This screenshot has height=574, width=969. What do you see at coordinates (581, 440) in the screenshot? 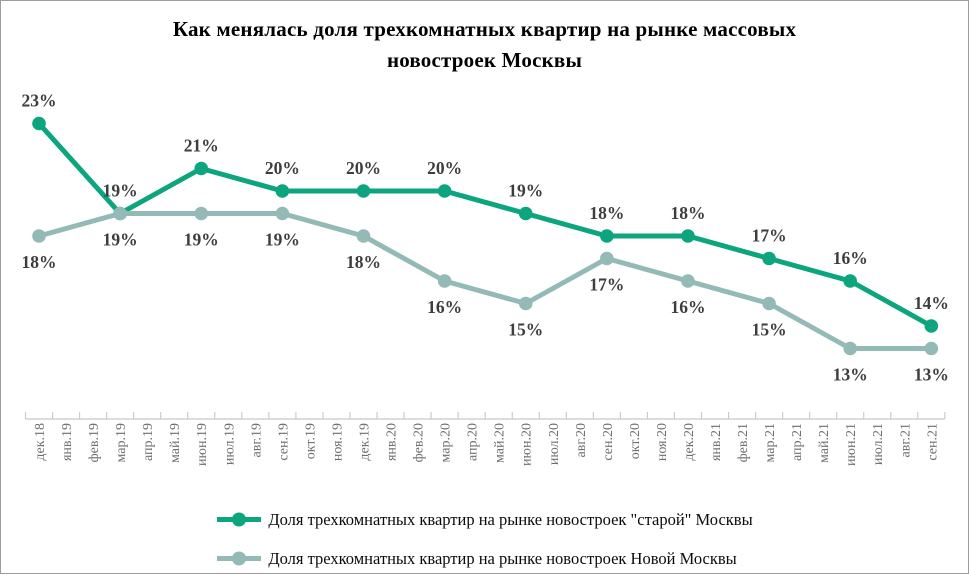
I see `x-axis-label: авг.20` at bounding box center [581, 440].